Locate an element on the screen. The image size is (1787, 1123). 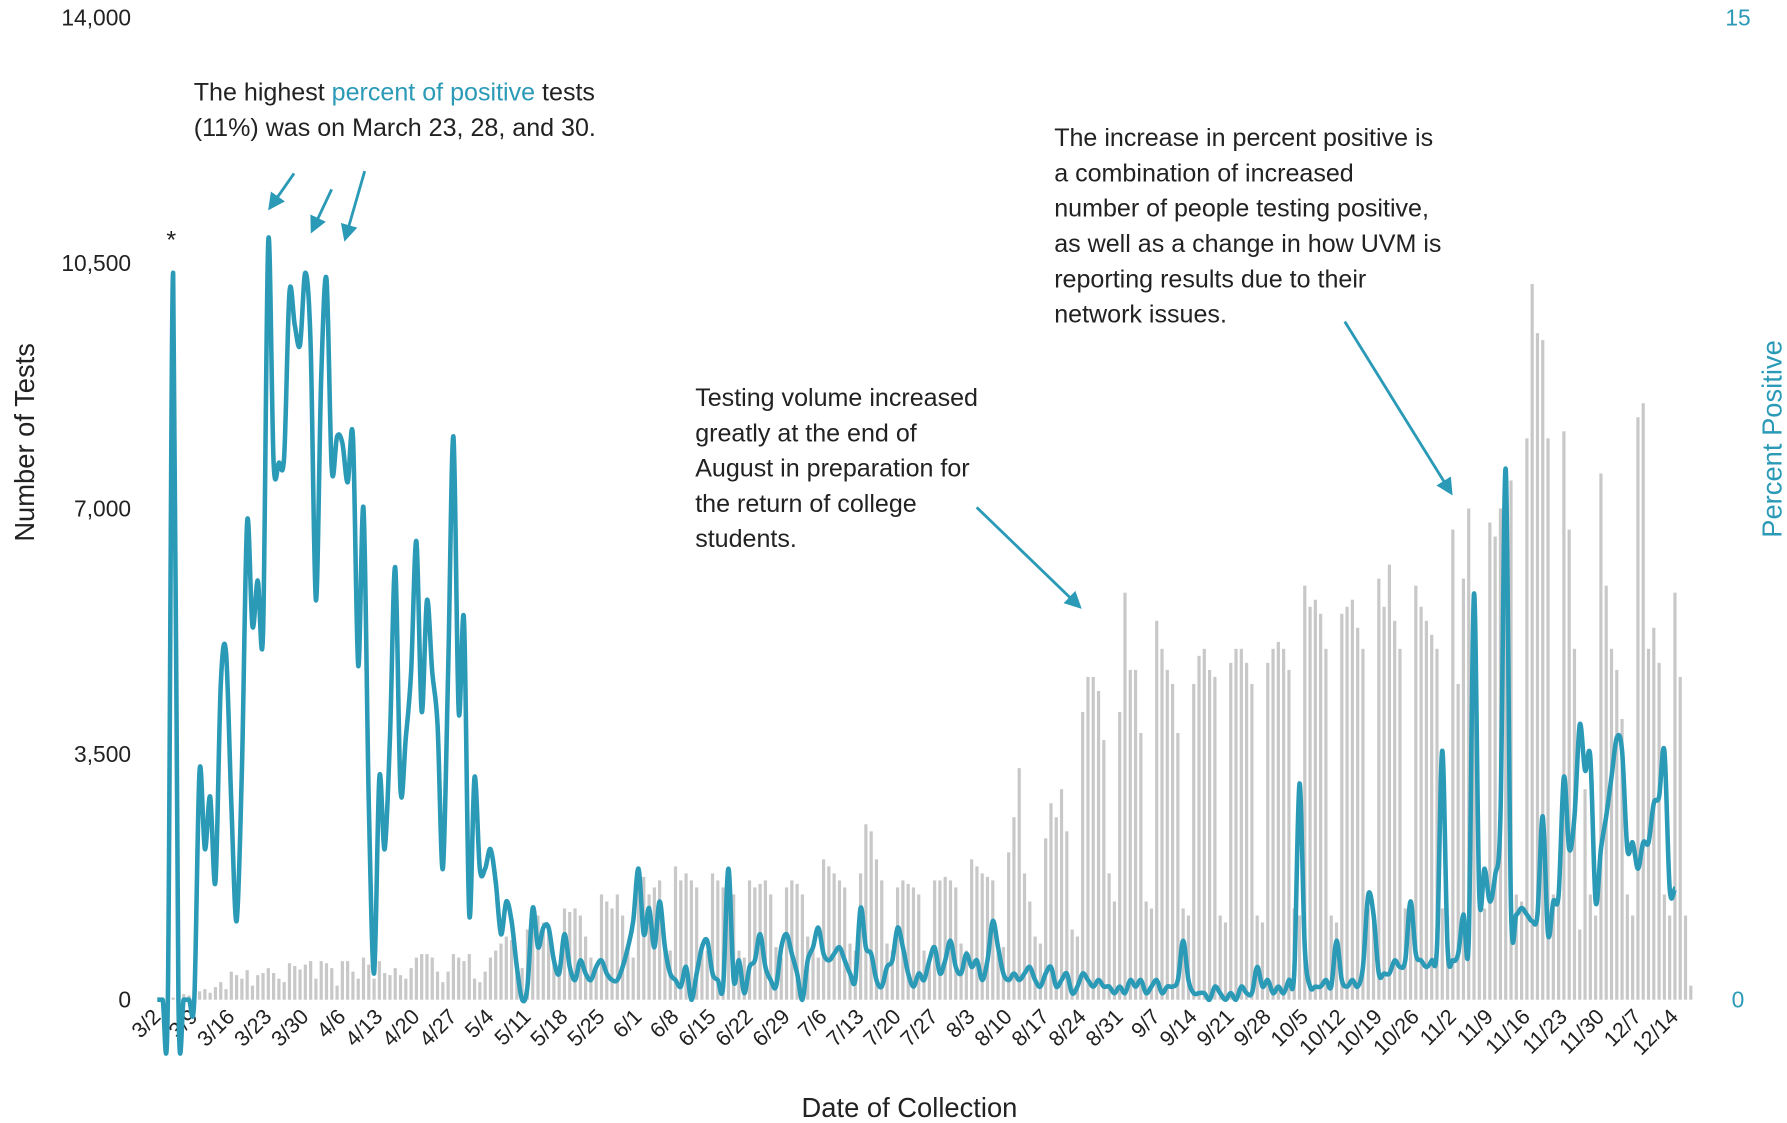
x-tick-label: 5/18 is located at coordinates (548, 1027).